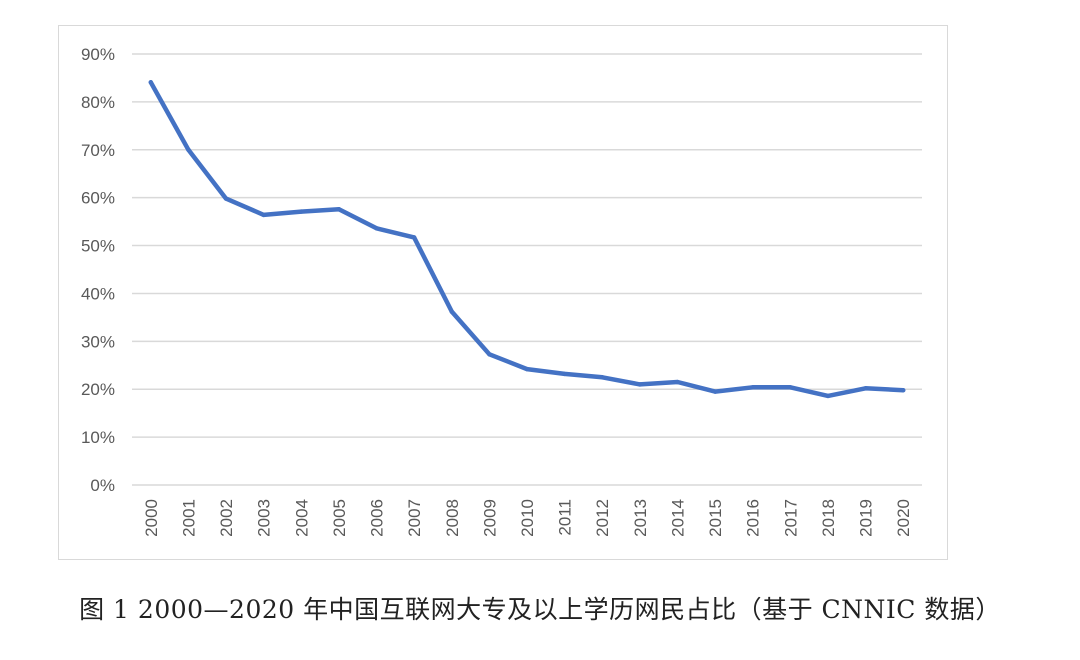  I want to click on y-tick-label: 10%, so click(98, 437).